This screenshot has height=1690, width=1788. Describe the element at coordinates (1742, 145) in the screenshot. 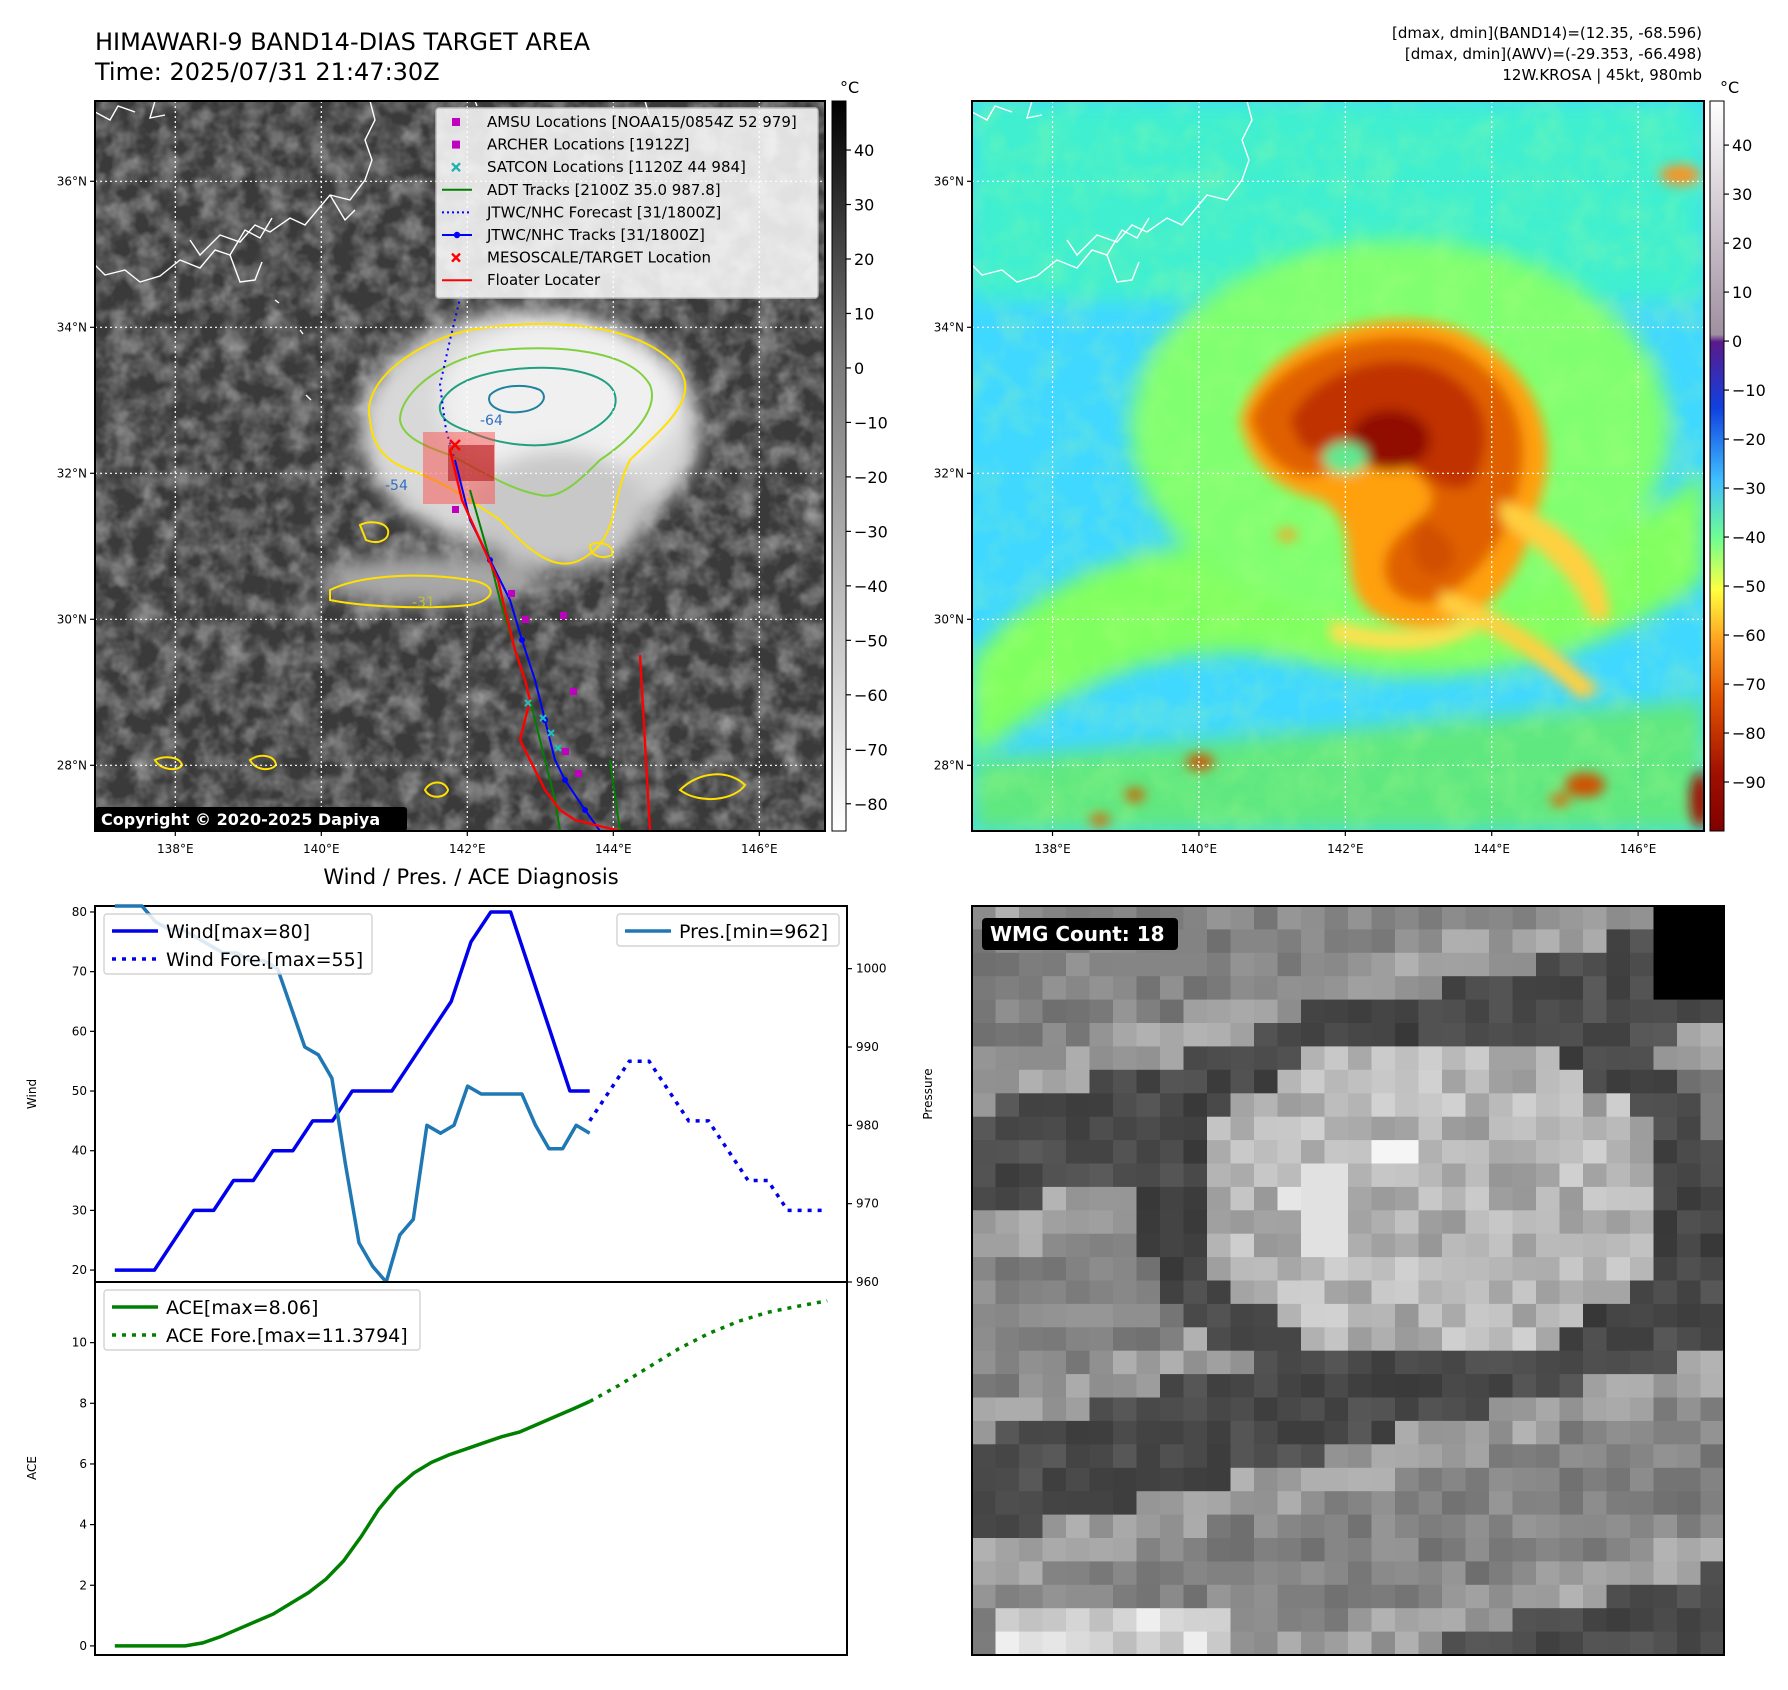

I see `colorbar-tick-label: 40` at that location.